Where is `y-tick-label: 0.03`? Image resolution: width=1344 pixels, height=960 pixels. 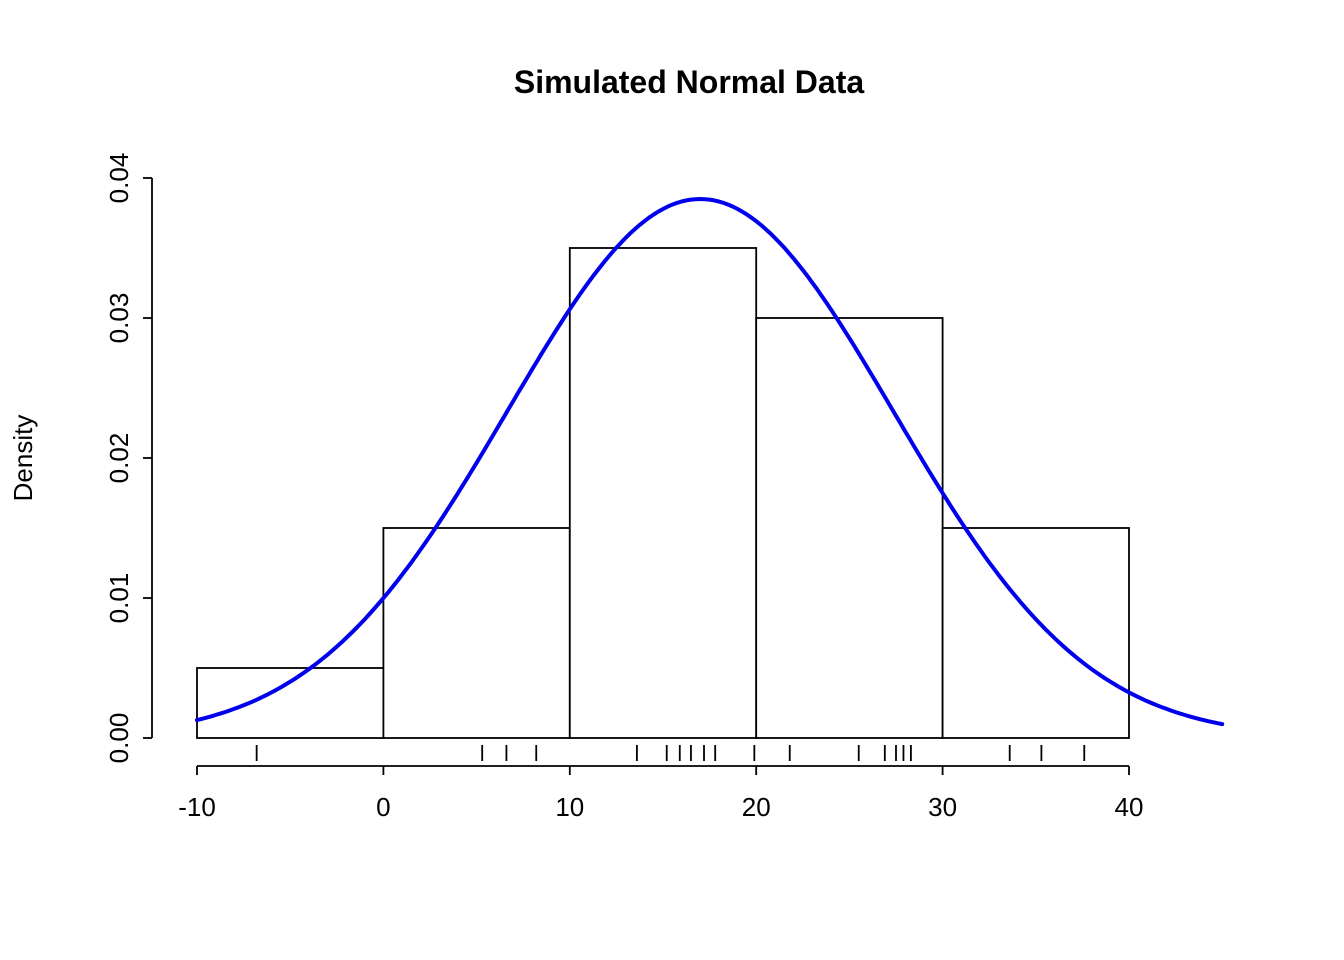
y-tick-label: 0.03 is located at coordinates (119, 318).